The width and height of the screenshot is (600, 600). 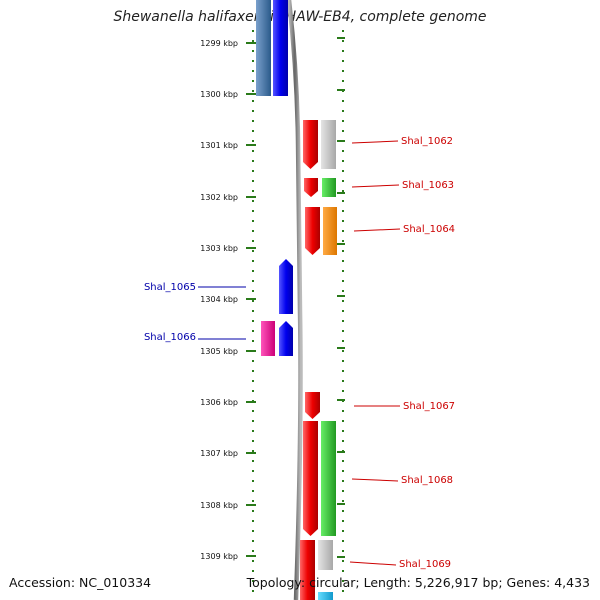 What do you see at coordinates (325, 596) in the screenshot?
I see `cog-block-cyan` at bounding box center [325, 596].